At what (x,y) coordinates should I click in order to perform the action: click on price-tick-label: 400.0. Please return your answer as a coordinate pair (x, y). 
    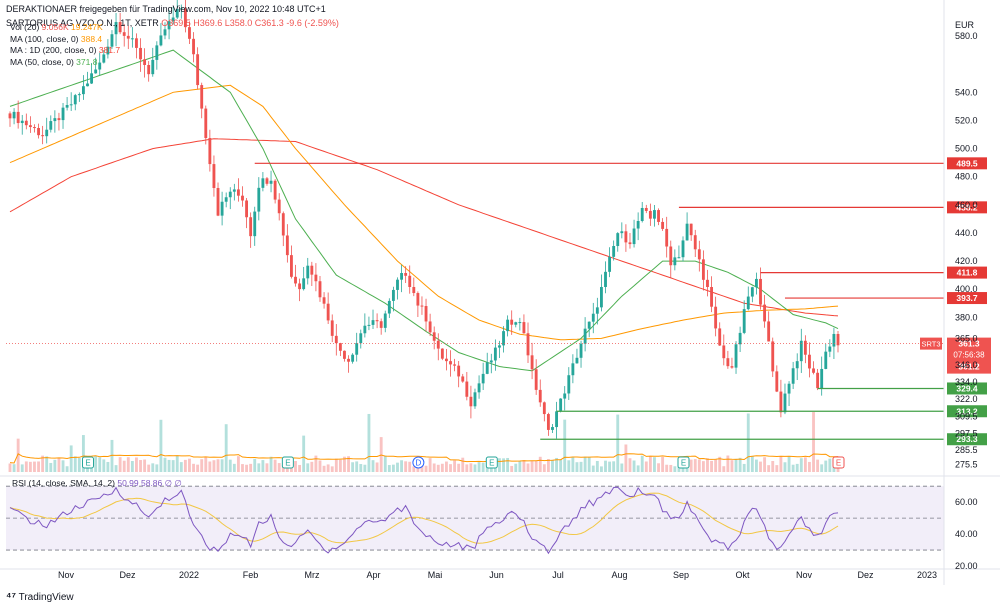
    Looking at the image, I should click on (966, 289).